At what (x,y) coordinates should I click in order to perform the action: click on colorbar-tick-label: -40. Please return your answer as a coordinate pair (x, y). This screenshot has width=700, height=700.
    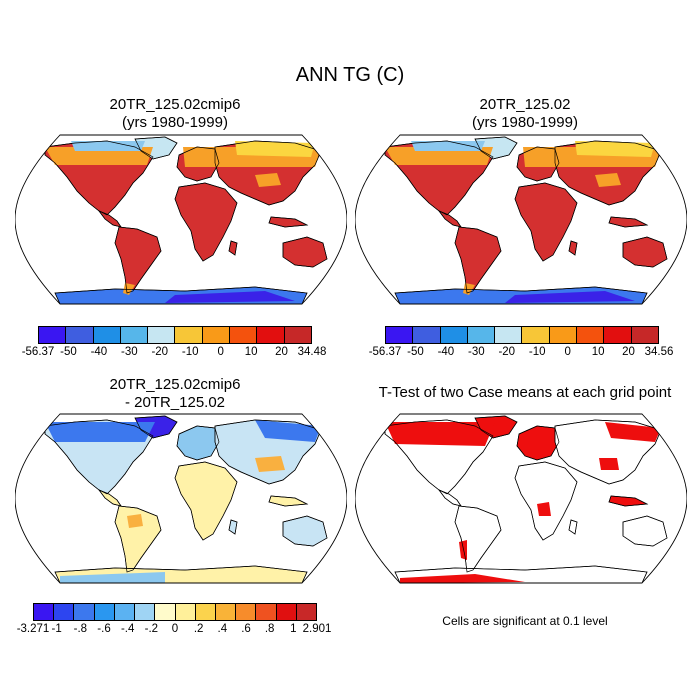
    Looking at the image, I should click on (446, 352).